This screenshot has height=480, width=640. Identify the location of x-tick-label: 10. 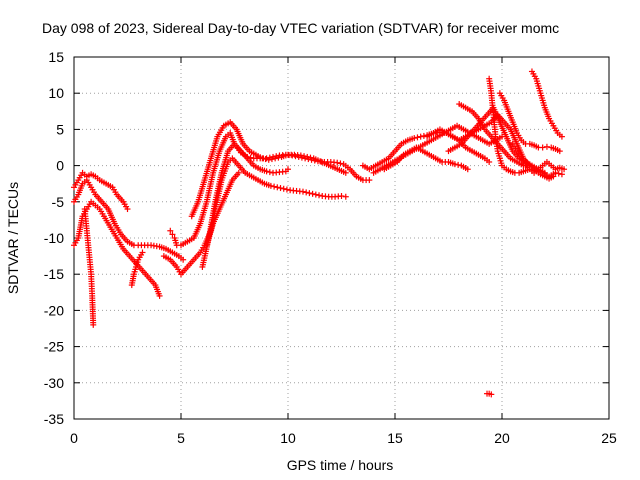
(288, 438).